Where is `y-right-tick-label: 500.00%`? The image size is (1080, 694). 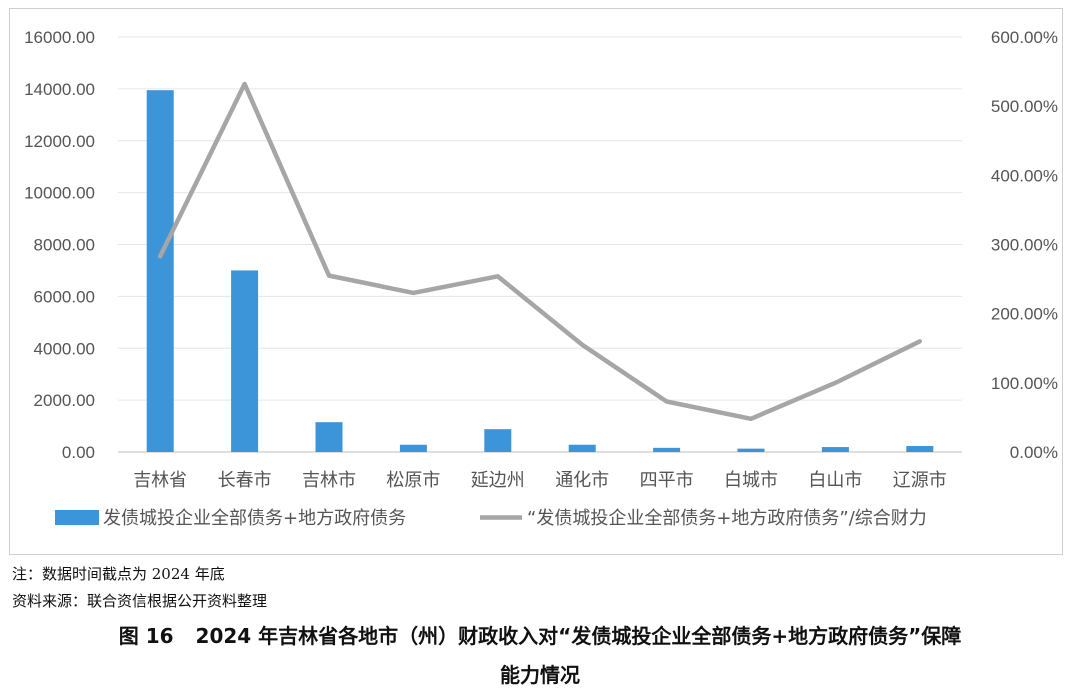
y-right-tick-label: 500.00% is located at coordinates (1024, 106).